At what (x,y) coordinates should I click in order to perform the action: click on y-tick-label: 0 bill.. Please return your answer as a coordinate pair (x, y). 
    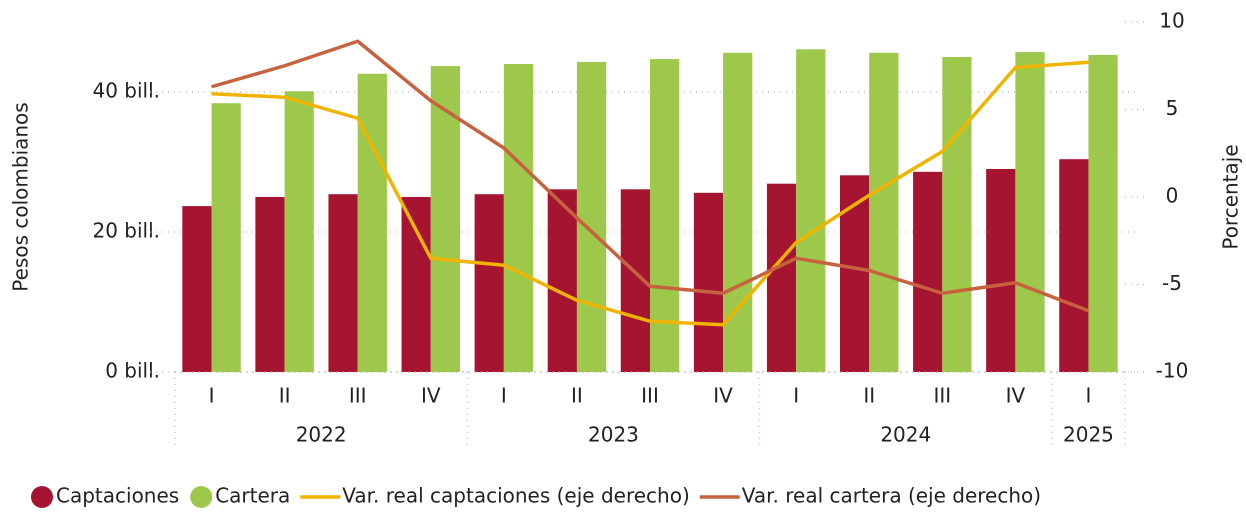
    Looking at the image, I should click on (132, 371).